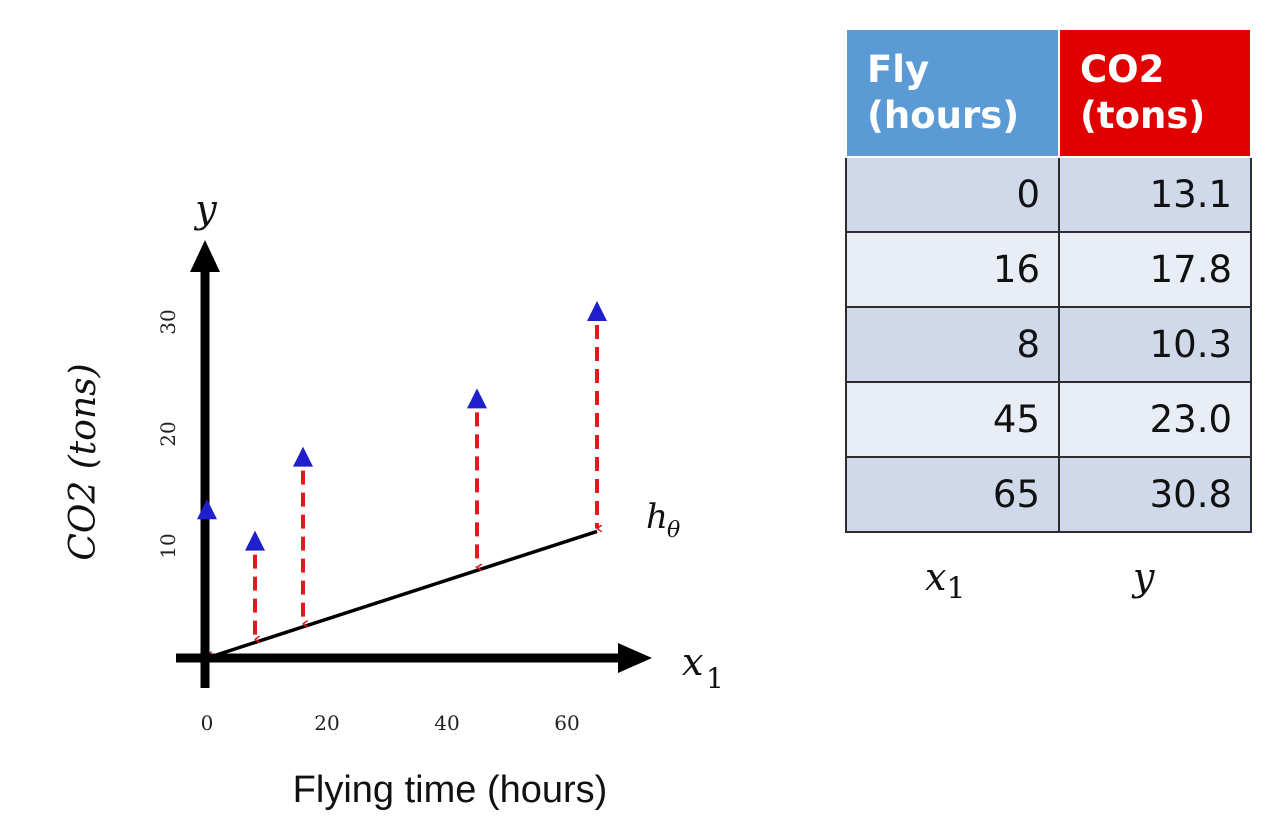 This screenshot has height=818, width=1266. I want to click on header-co2-tons: CO2 (tons), so click(1155, 93).